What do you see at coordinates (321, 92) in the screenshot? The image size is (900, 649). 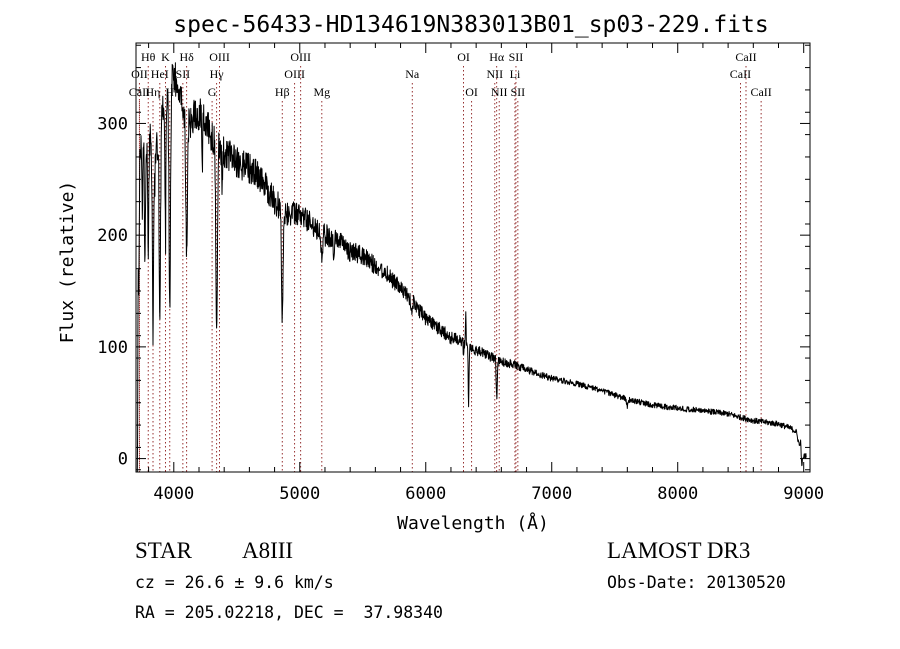 I see `line-marker-label: Mg` at bounding box center [321, 92].